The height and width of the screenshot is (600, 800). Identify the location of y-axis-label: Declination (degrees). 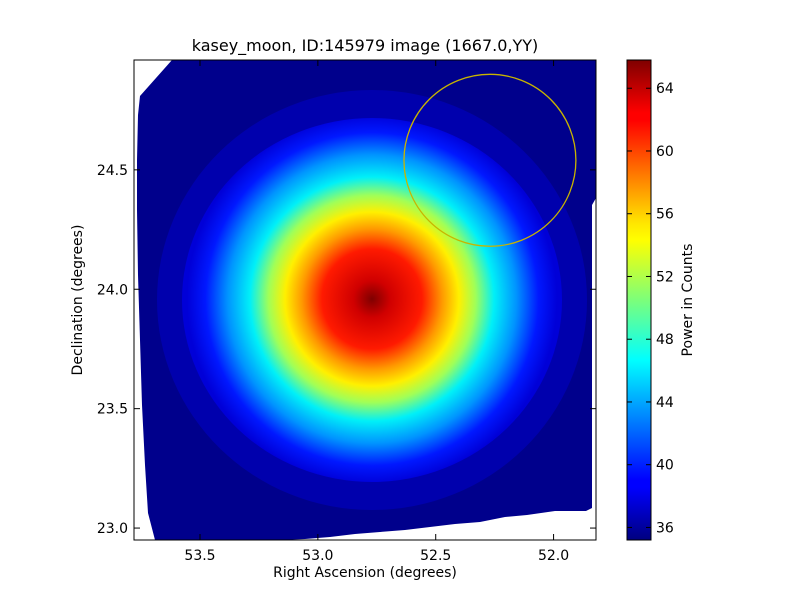
(78, 300).